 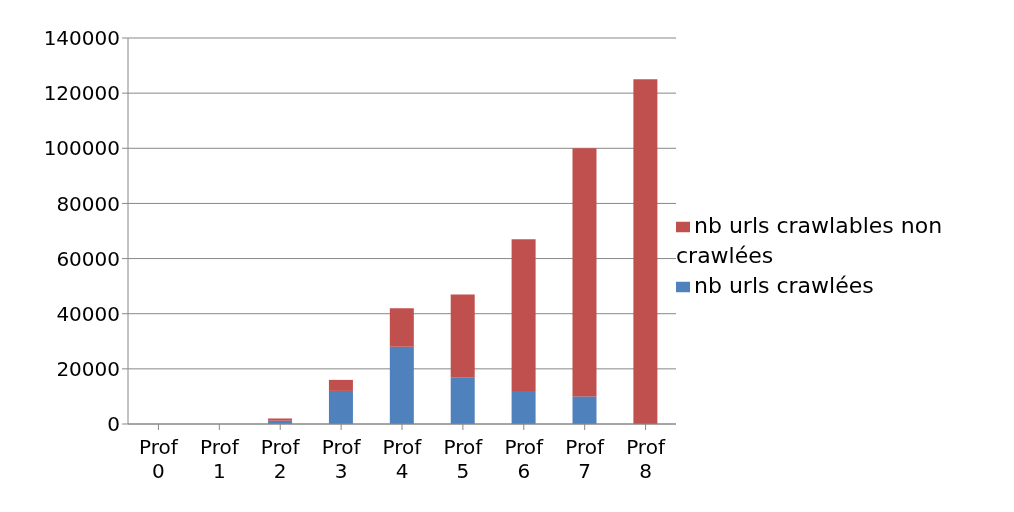 I want to click on x-tick-label: Prof 7, so click(x=585, y=459).